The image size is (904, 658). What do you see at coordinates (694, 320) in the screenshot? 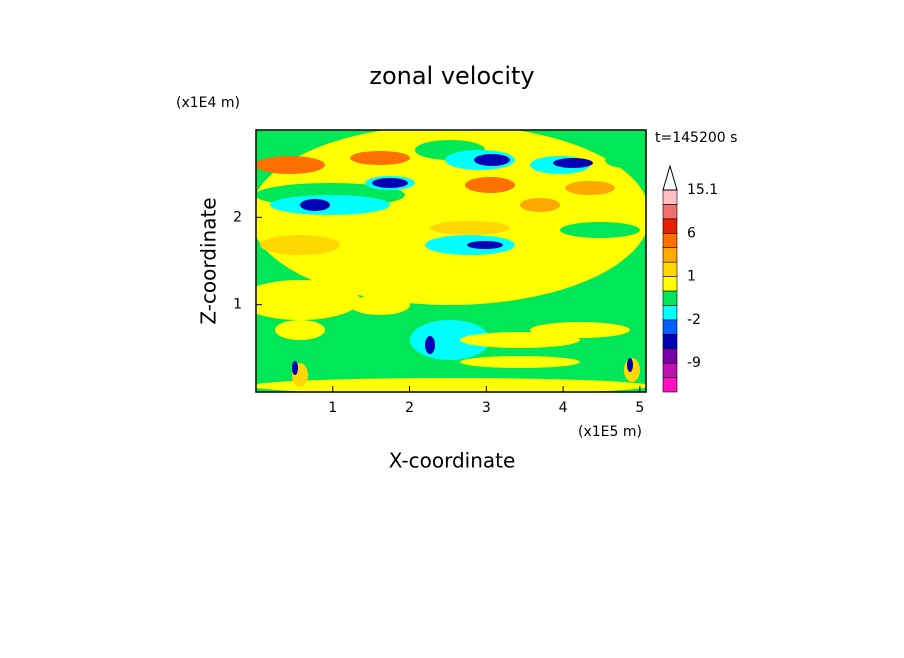
I see `colorbar-tick-label: -2` at bounding box center [694, 320].